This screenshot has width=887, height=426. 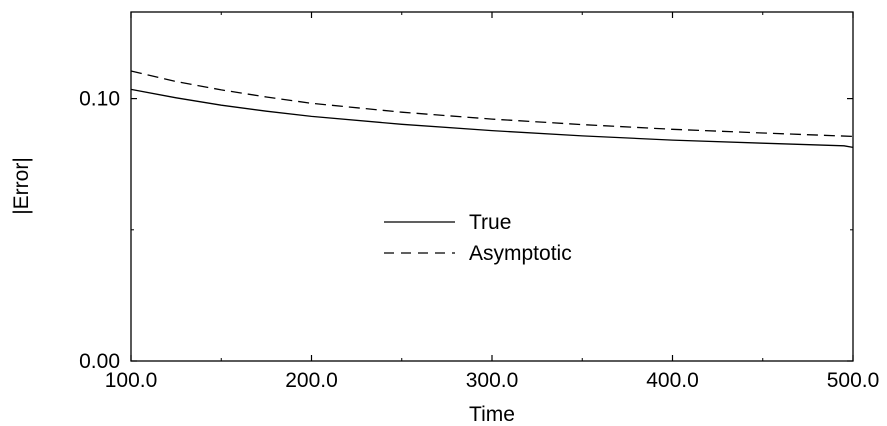 I want to click on x-tick-label: 200.0, so click(x=311, y=380).